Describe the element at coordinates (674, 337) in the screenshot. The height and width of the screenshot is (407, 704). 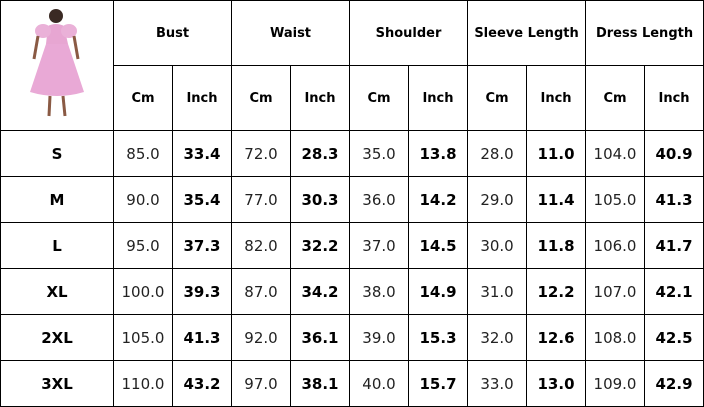
I see `inch-value: 42.5` at that location.